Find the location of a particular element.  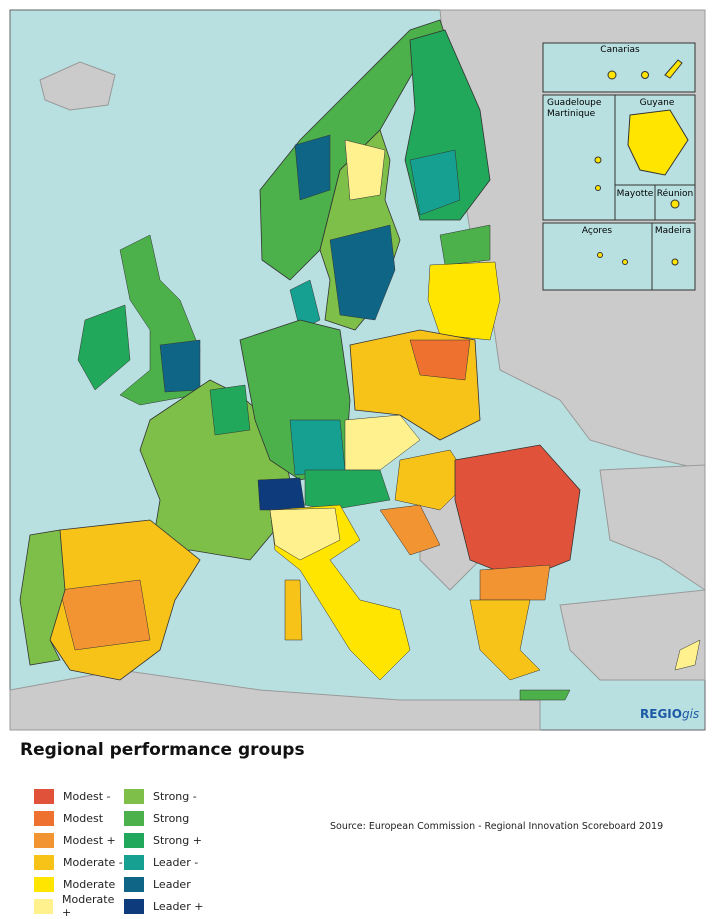

crete is located at coordinates (545, 695).